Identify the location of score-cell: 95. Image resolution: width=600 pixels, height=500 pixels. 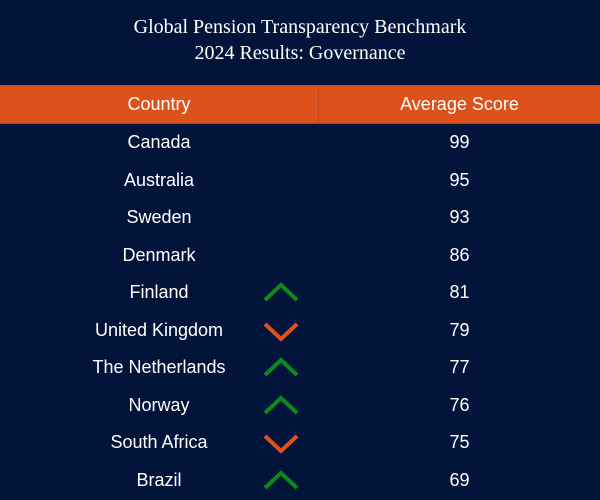
(459, 179).